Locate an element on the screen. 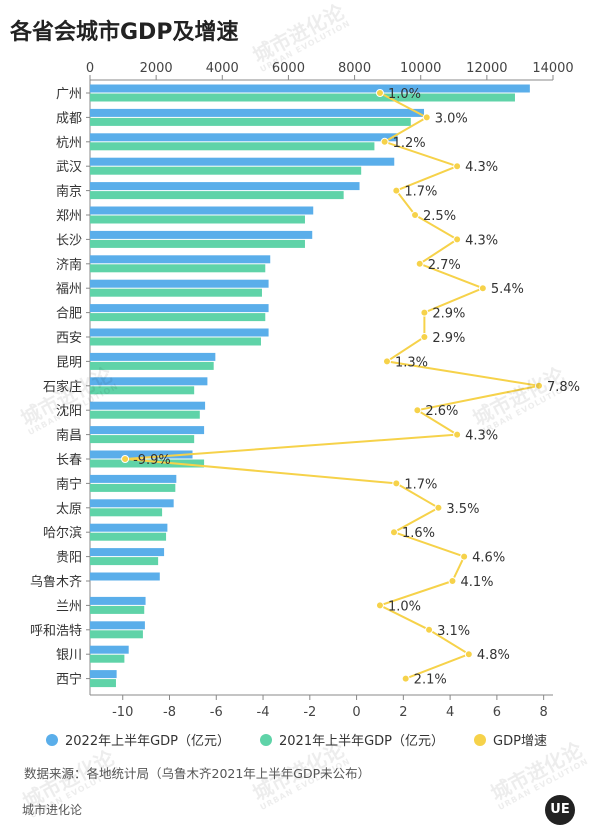 The width and height of the screenshot is (600, 840). growth-data-label: 7.8% is located at coordinates (563, 387).